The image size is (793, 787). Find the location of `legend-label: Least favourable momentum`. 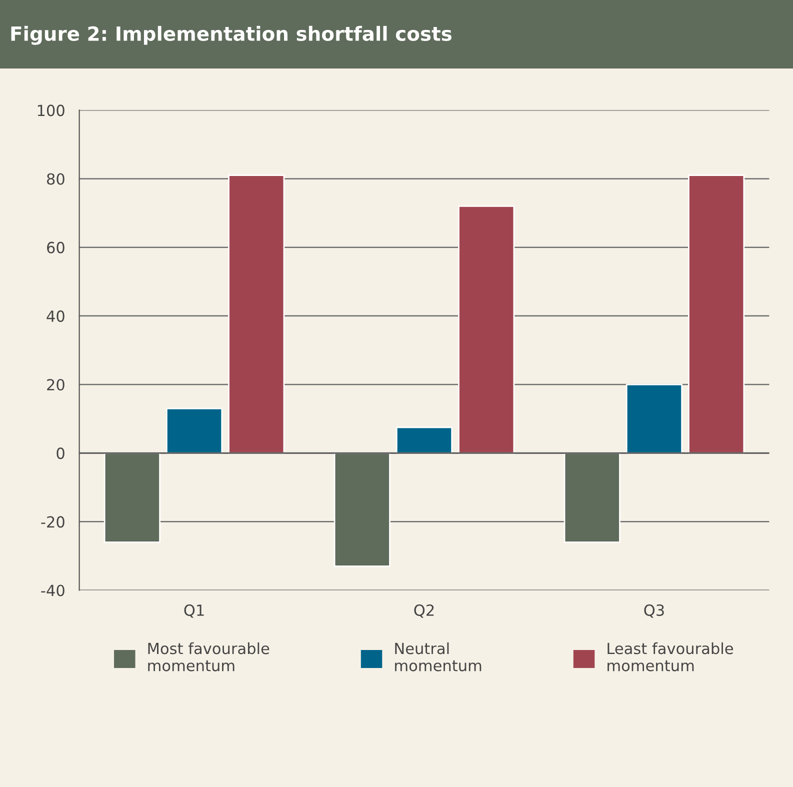

legend-label: Least favourable momentum is located at coordinates (670, 657).